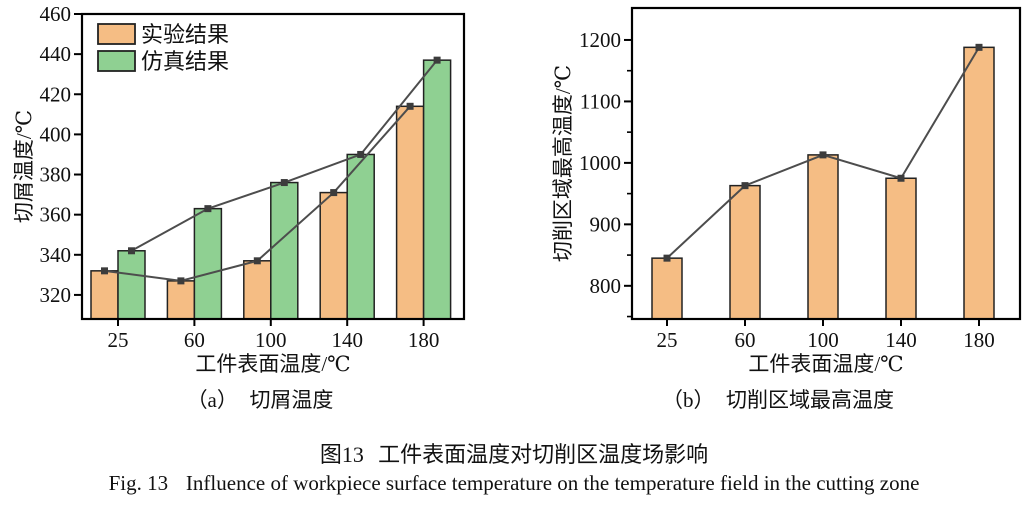  I want to click on y-tick-label: 1200, so click(600, 40).